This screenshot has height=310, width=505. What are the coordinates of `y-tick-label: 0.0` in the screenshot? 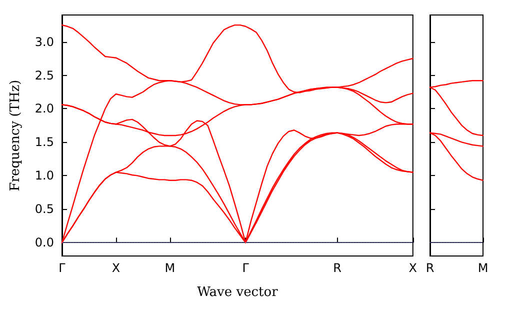 It's located at (44, 243).